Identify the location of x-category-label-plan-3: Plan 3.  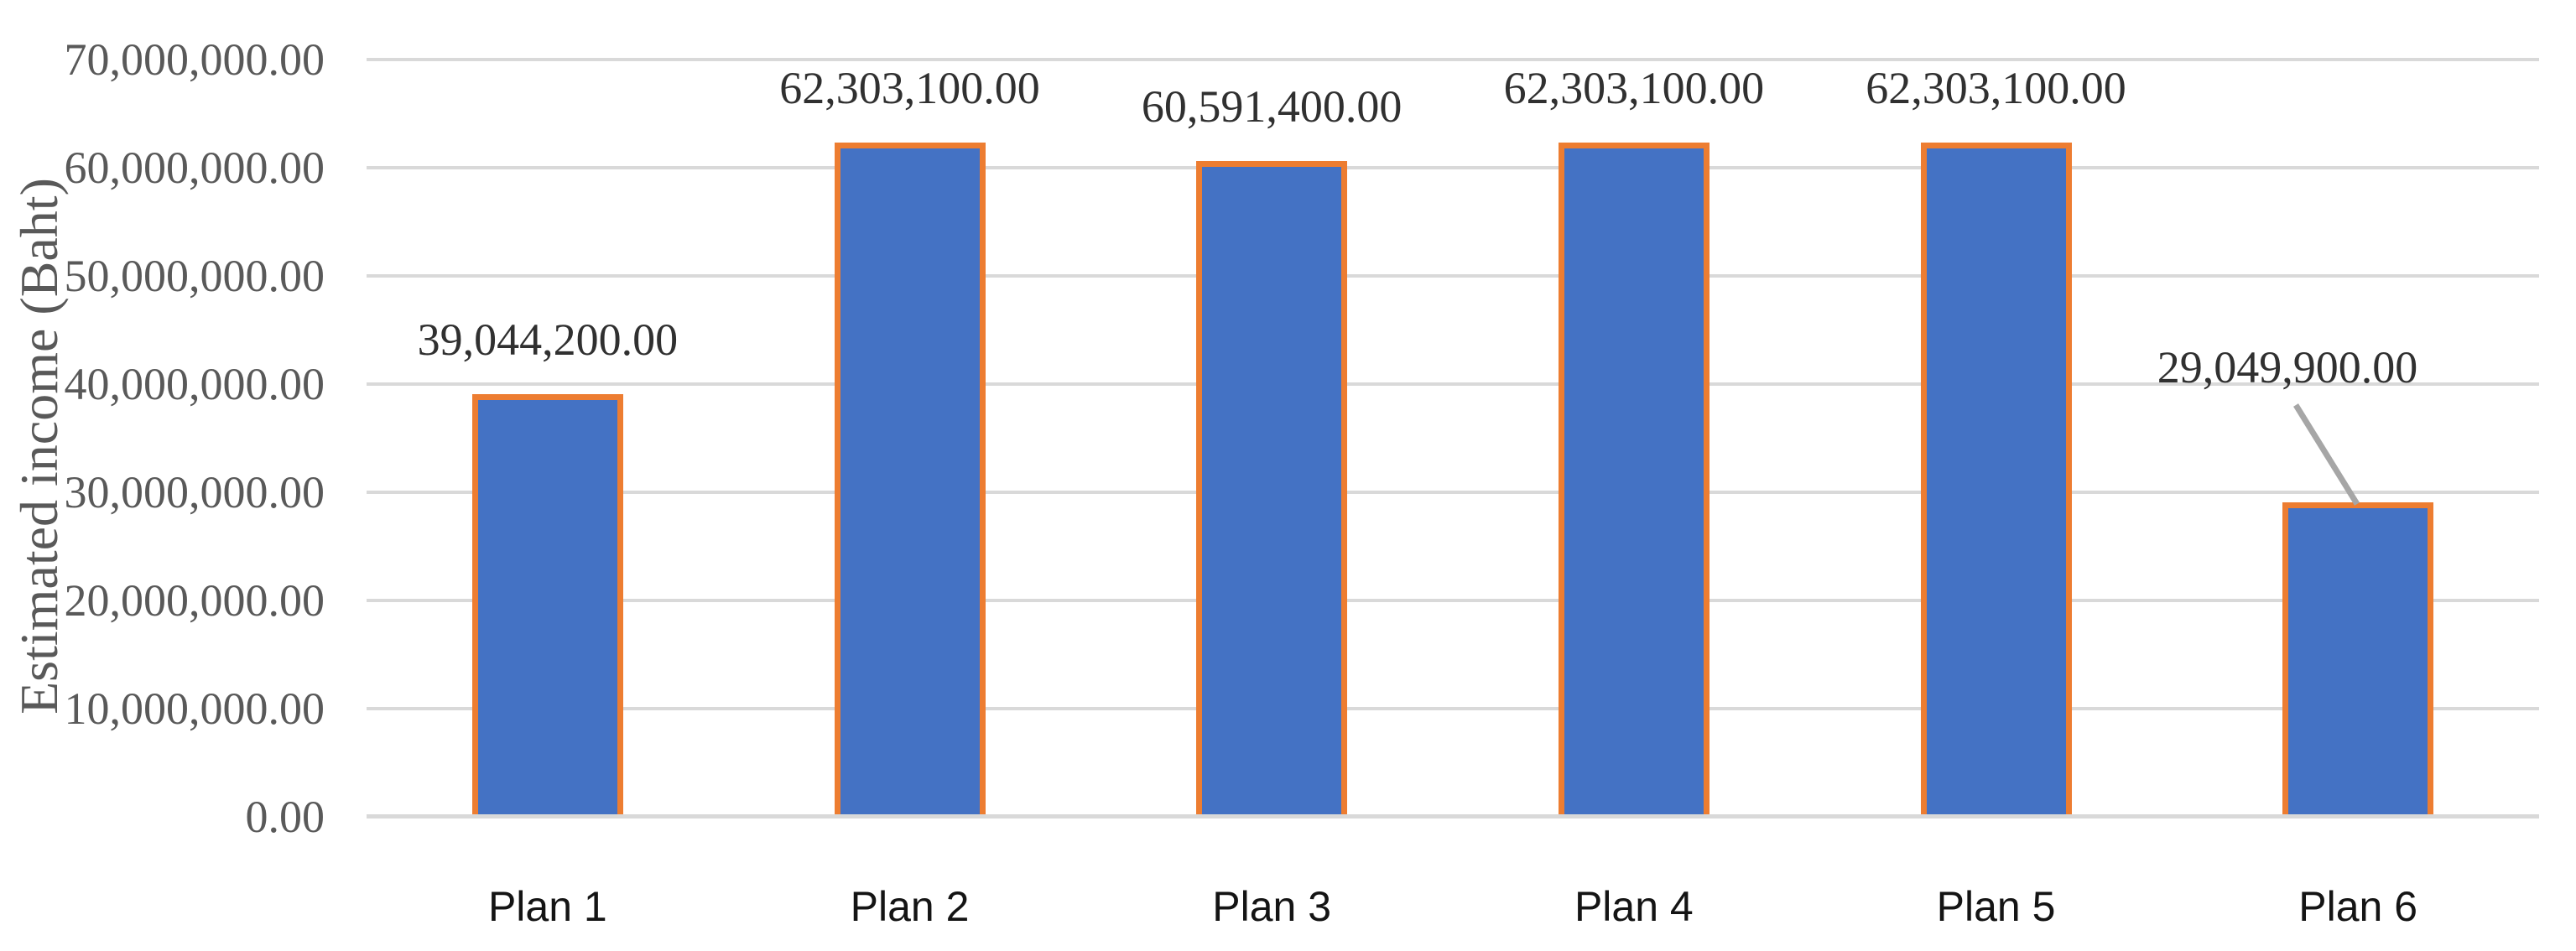
(1272, 906).